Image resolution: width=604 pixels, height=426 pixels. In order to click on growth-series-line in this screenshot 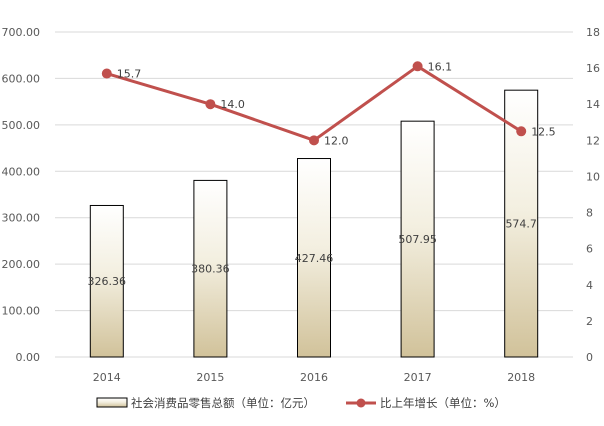, I will do `click(314, 103)`.